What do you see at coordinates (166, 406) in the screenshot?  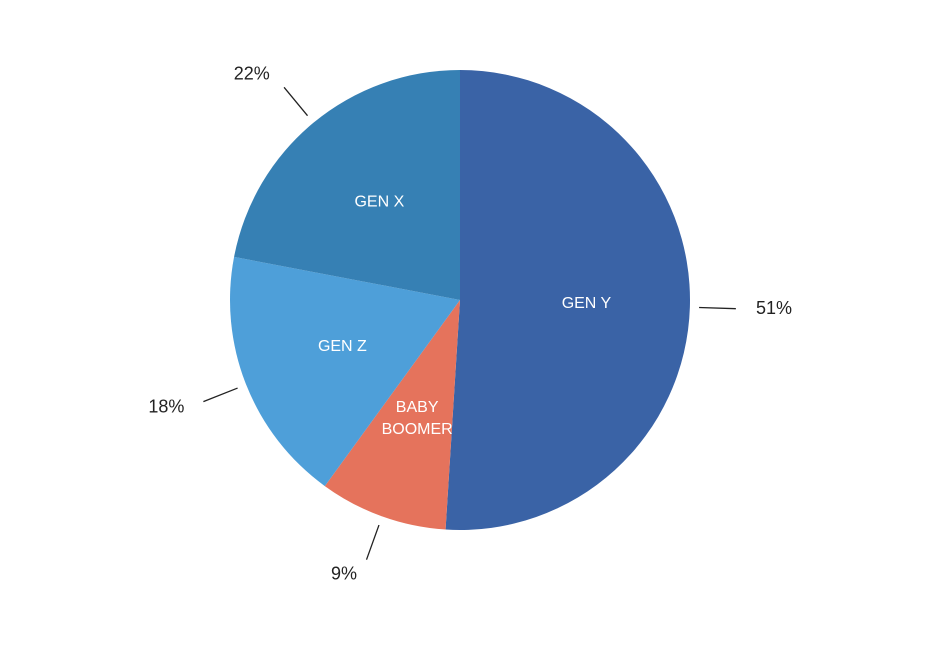 I see `value-label: 18%` at bounding box center [166, 406].